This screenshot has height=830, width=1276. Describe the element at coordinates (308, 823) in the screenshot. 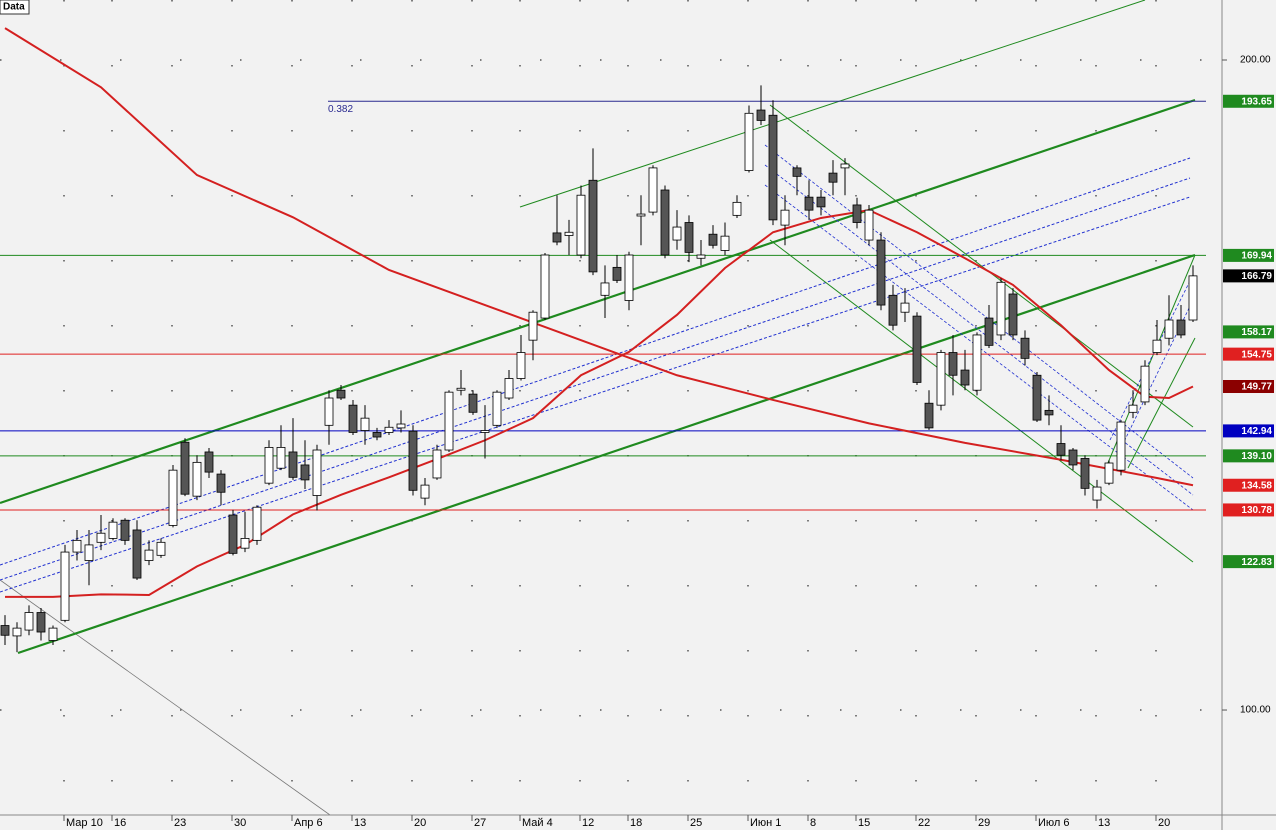

I see `x-tick-label: Апр 6` at that location.